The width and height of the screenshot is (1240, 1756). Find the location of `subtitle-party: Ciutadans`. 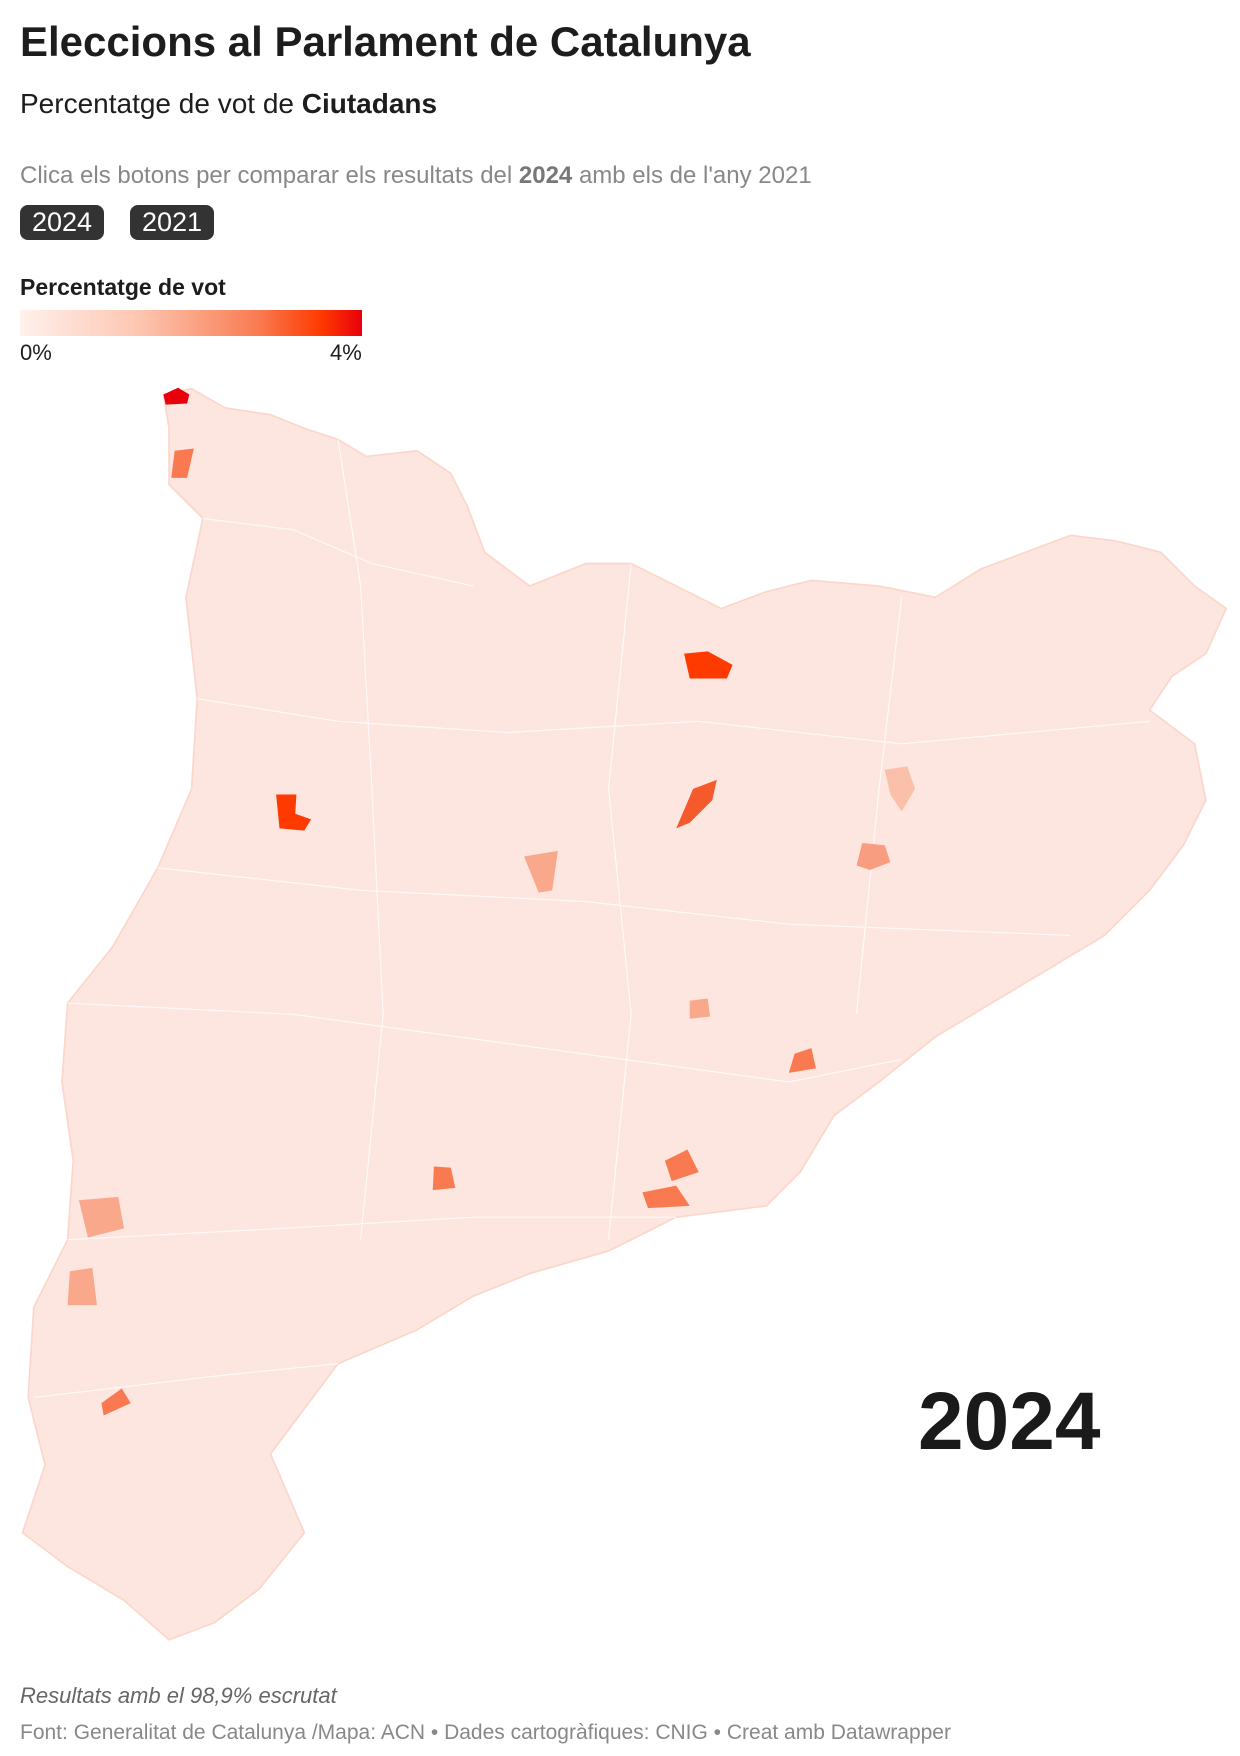

subtitle-party: Ciutadans is located at coordinates (369, 103).